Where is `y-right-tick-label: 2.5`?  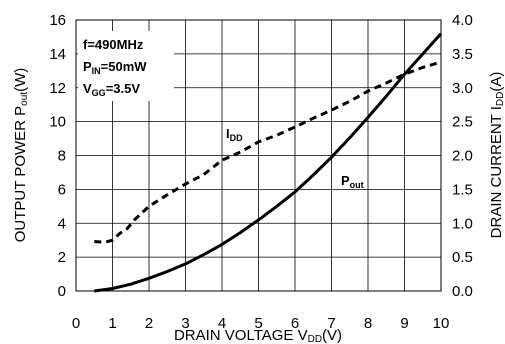
y-right-tick-label: 2.5 is located at coordinates (462, 122).